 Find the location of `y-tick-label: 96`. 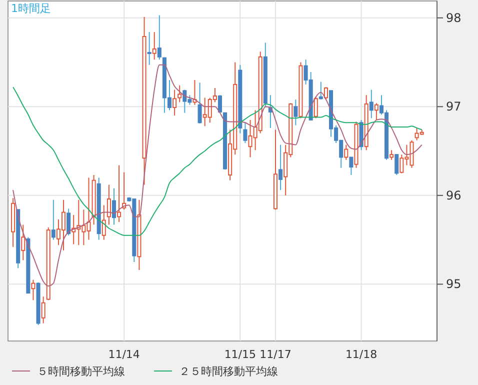

y-tick-label: 96 is located at coordinates (454, 195).